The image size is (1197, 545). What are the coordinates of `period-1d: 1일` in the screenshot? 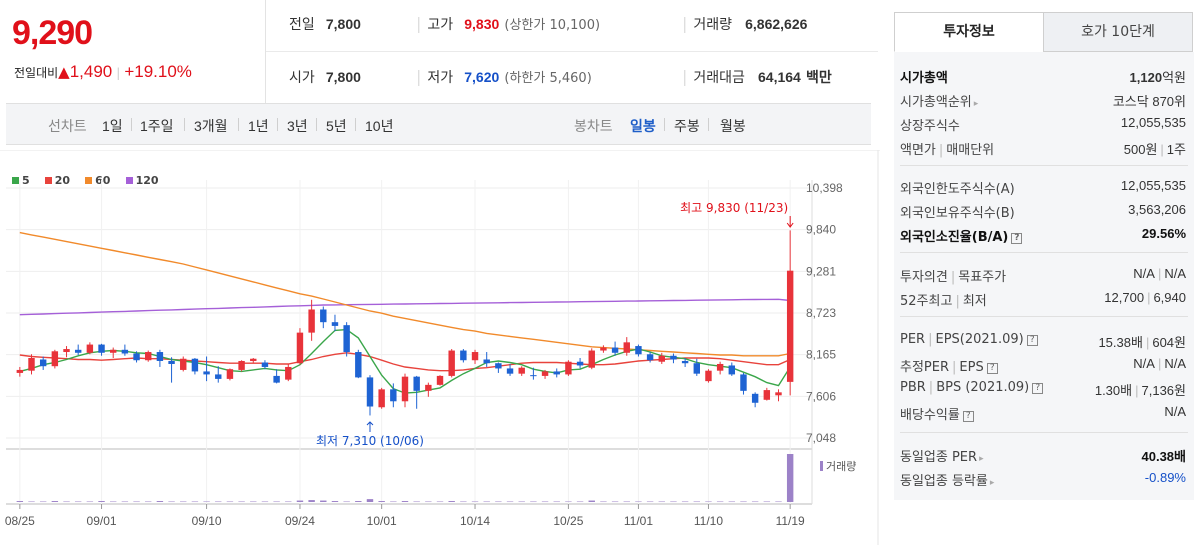 It's located at (112, 126).